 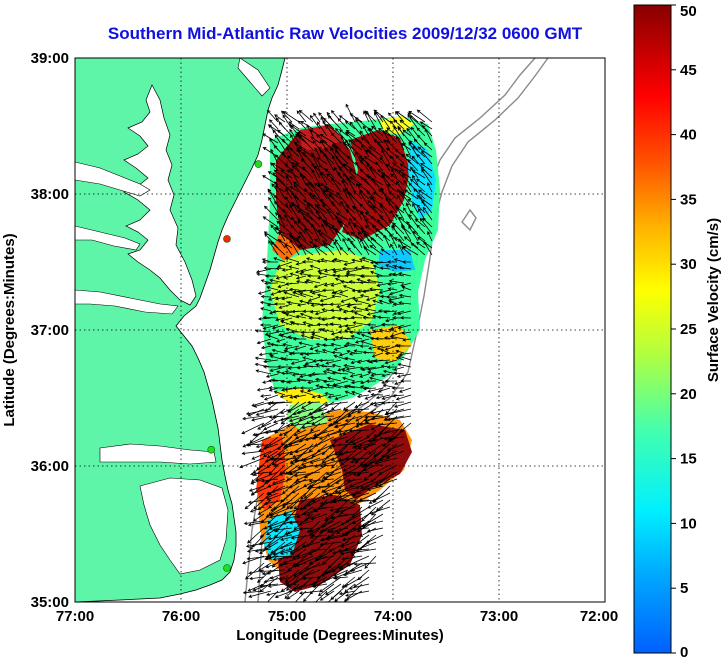 I want to click on radar-stations, so click(x=235, y=366).